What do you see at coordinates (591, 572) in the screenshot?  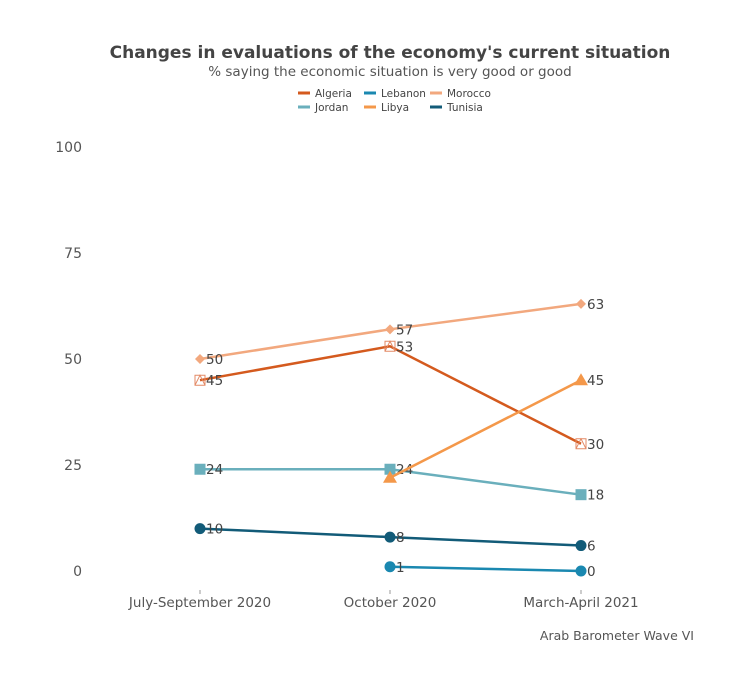 I see `data-label: 0` at bounding box center [591, 572].